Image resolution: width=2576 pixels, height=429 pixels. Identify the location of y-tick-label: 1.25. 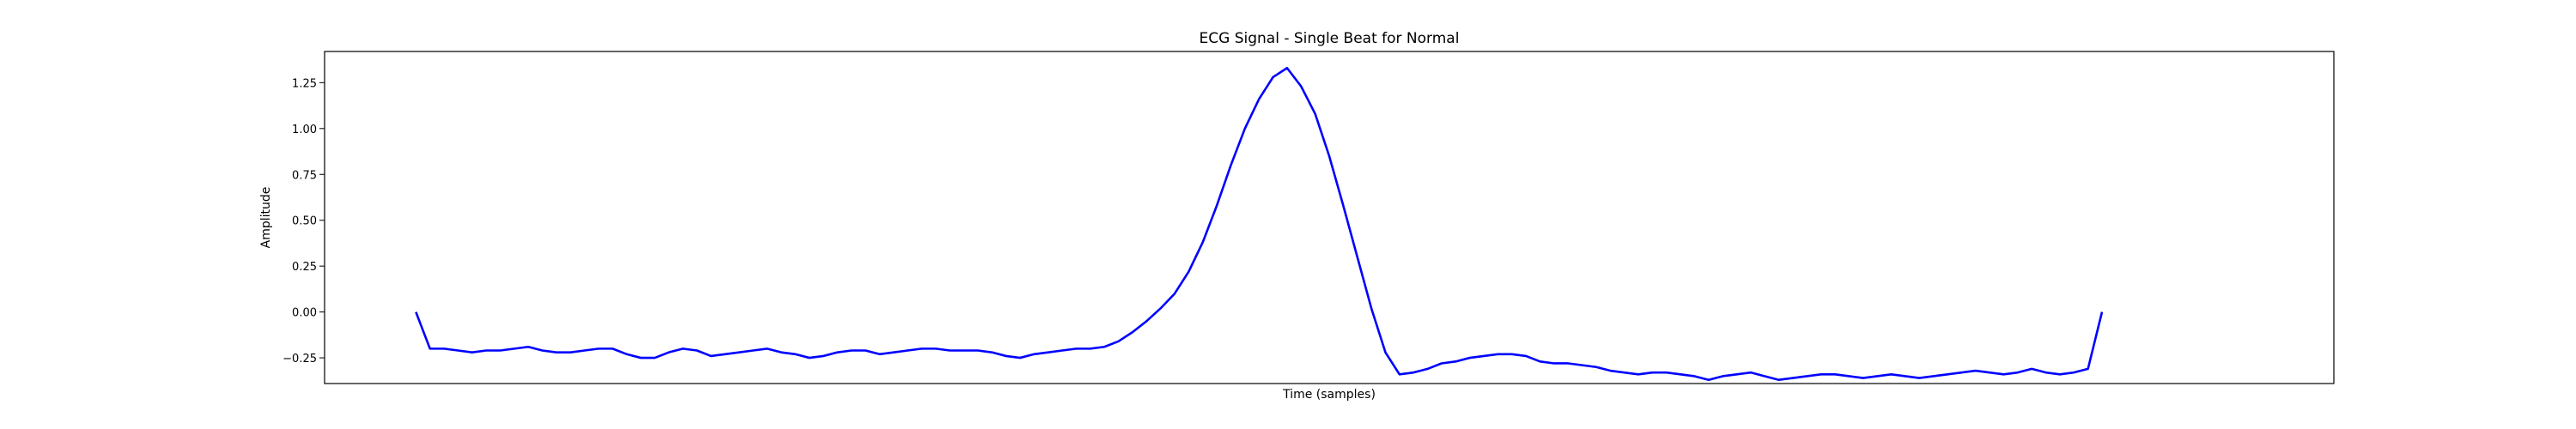
(304, 84).